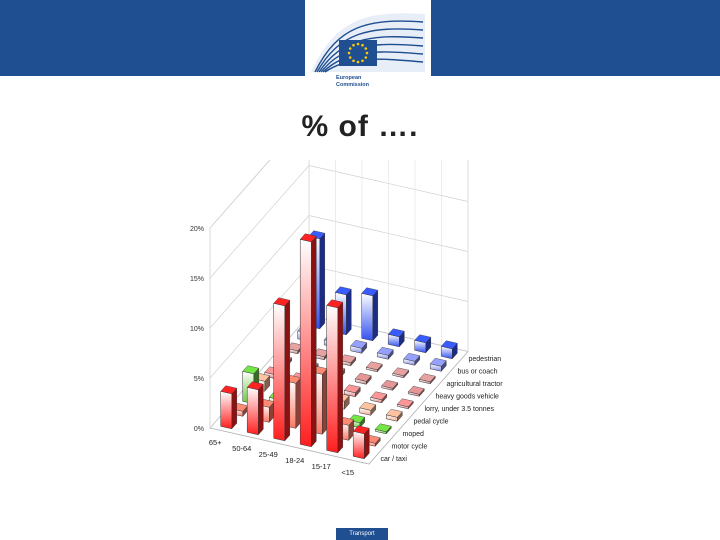 Image resolution: width=720 pixels, height=540 pixels. Describe the element at coordinates (431, 421) in the screenshot. I see `depth-category-label: pedal cycle` at that location.